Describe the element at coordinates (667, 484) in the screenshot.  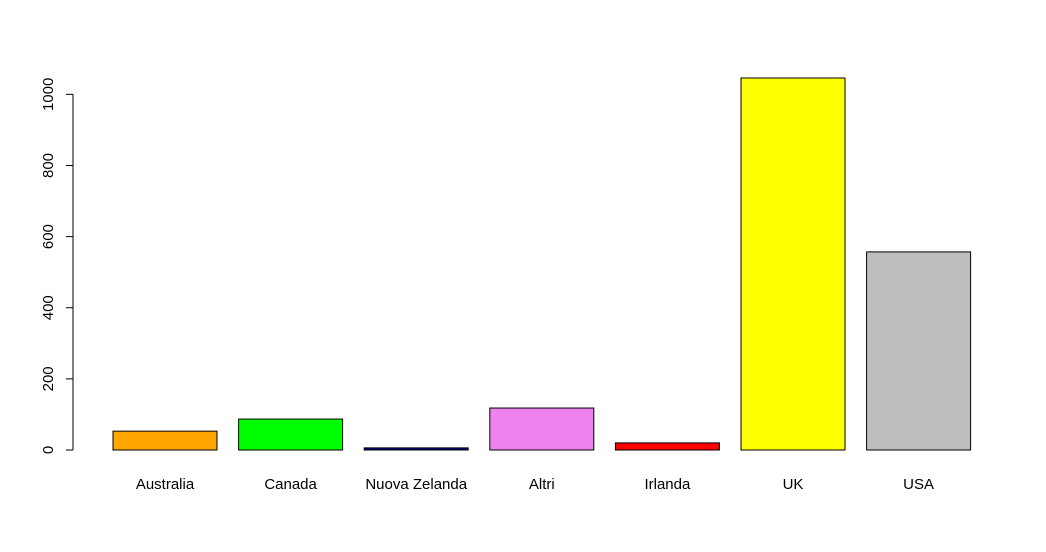
I see `category-label-irlanda: Irlanda` at that location.